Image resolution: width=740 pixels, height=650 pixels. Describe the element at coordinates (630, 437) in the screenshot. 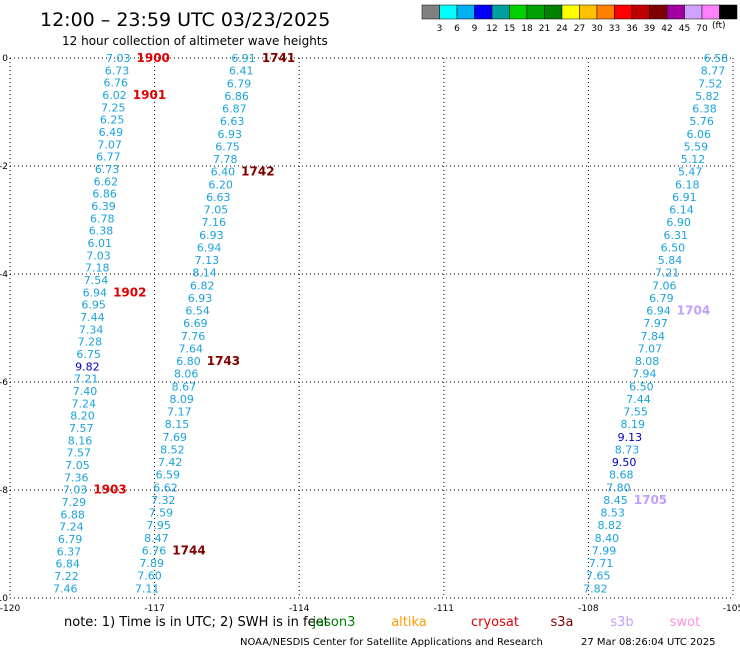

I see `wave-height-label: 9.13` at that location.